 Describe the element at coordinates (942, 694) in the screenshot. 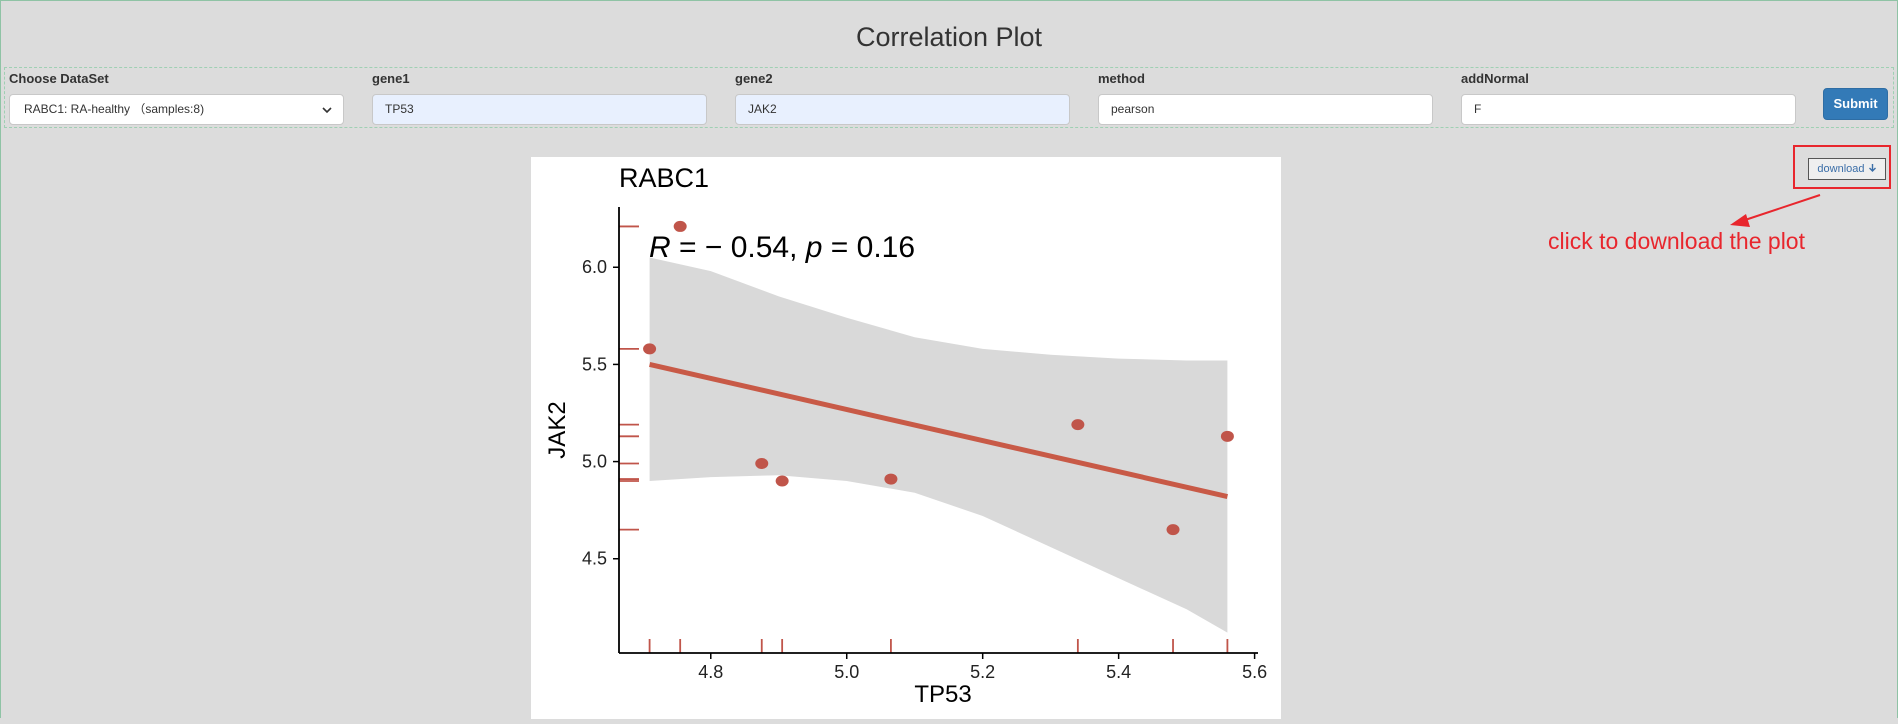

I see `x-axis-label: TP53` at that location.